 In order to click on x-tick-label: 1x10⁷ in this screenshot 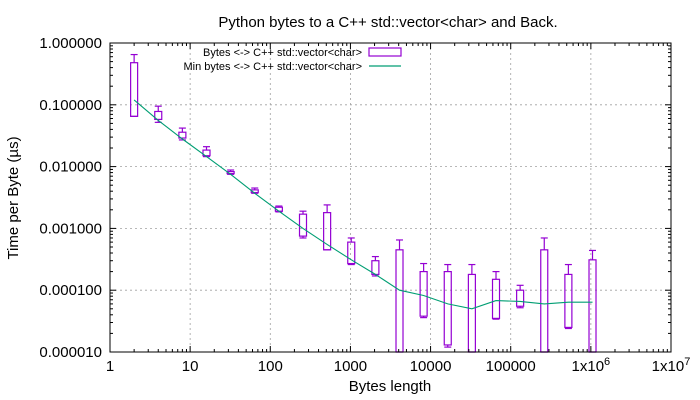, I will do `click(671, 365)`.